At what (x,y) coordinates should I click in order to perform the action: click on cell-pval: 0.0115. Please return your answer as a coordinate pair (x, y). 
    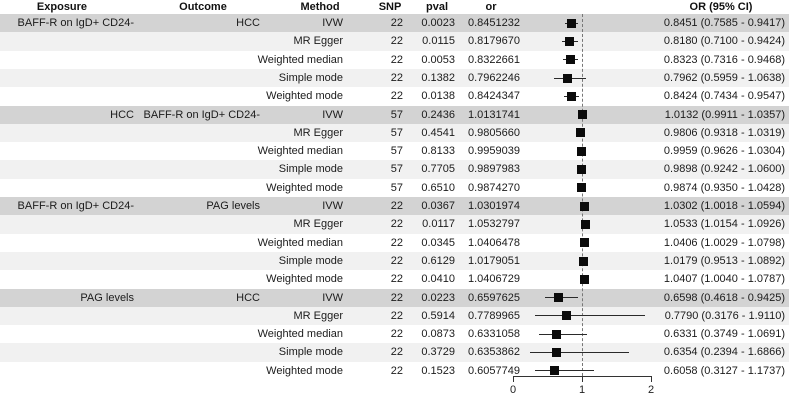
    Looking at the image, I should click on (438, 41).